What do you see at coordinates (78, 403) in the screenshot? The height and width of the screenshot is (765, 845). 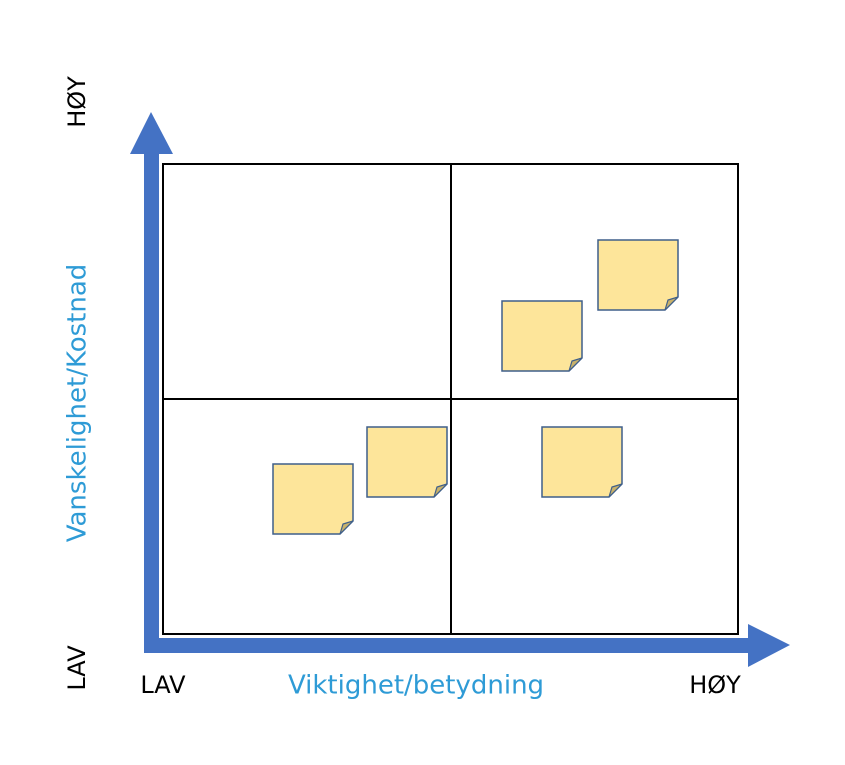 I see `y-axis-title: Vanskelighet/Kostnad` at bounding box center [78, 403].